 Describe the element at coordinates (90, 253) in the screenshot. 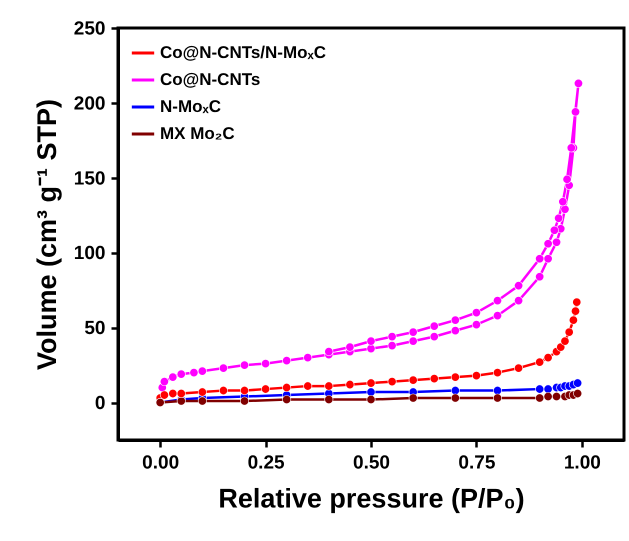

I see `y-tick-label: 100` at that location.